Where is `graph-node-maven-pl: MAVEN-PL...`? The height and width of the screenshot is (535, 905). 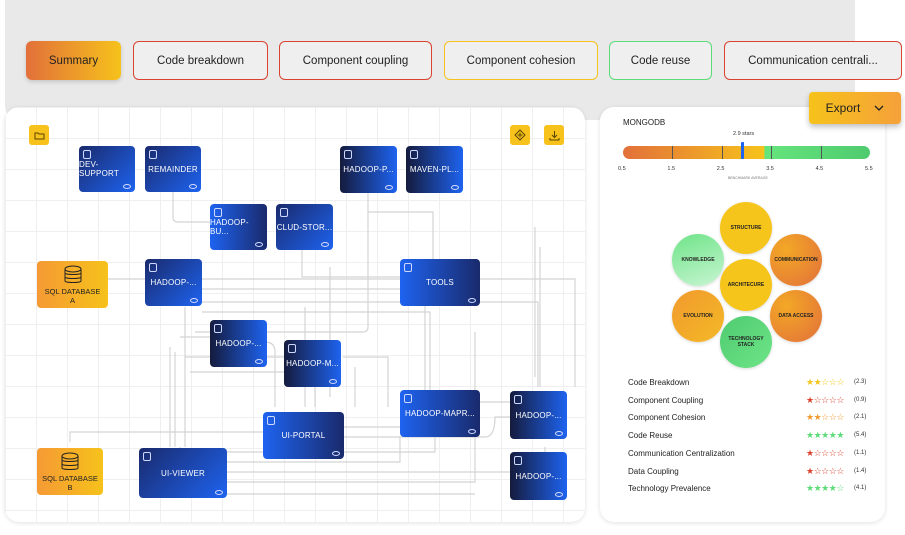 graph-node-maven-pl: MAVEN-PL... is located at coordinates (434, 169).